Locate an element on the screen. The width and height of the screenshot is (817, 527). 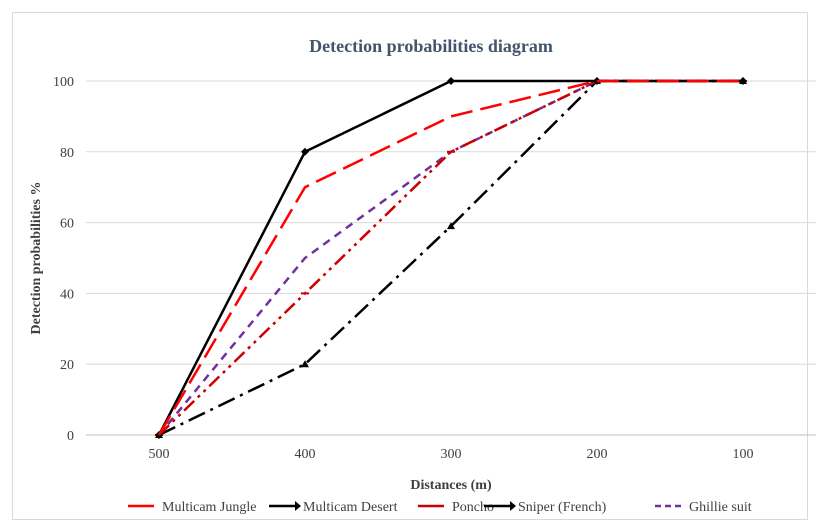
legend-item: Multicam Jungle is located at coordinates (192, 507).